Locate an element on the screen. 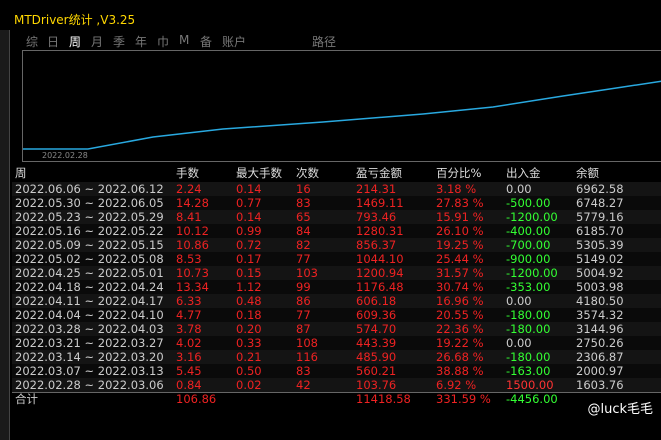 This screenshot has height=440, width=661. table-cell: 27.83 % is located at coordinates (460, 203).